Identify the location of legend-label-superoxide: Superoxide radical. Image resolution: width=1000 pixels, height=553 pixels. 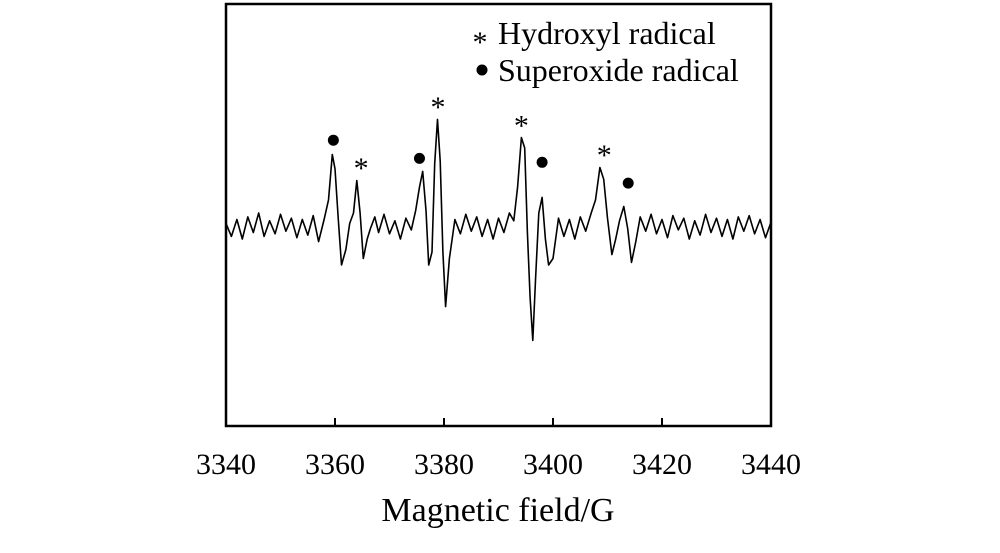
(618, 70).